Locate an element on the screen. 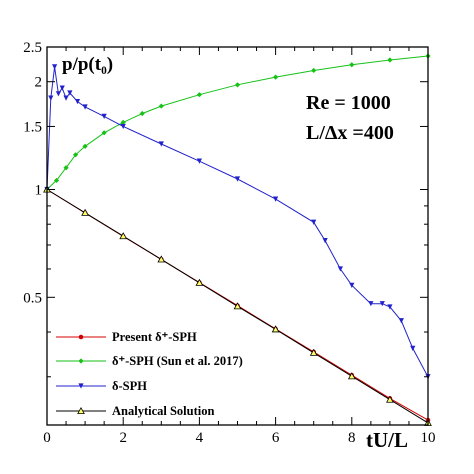 The image size is (474, 474). legend-label: Present δ⁺-SPH is located at coordinates (154, 337).